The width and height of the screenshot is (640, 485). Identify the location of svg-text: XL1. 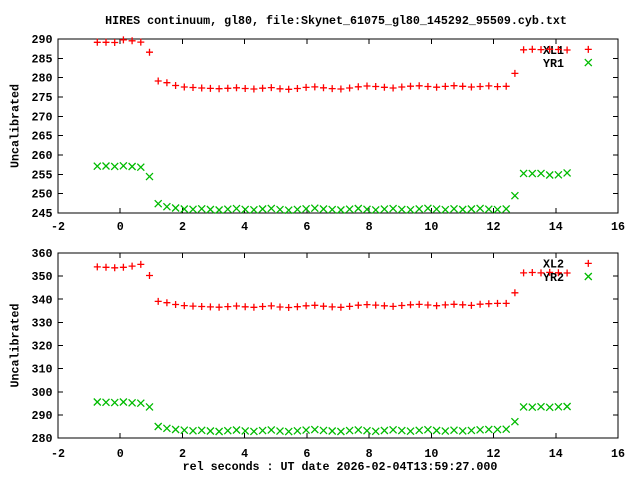
(553, 51).